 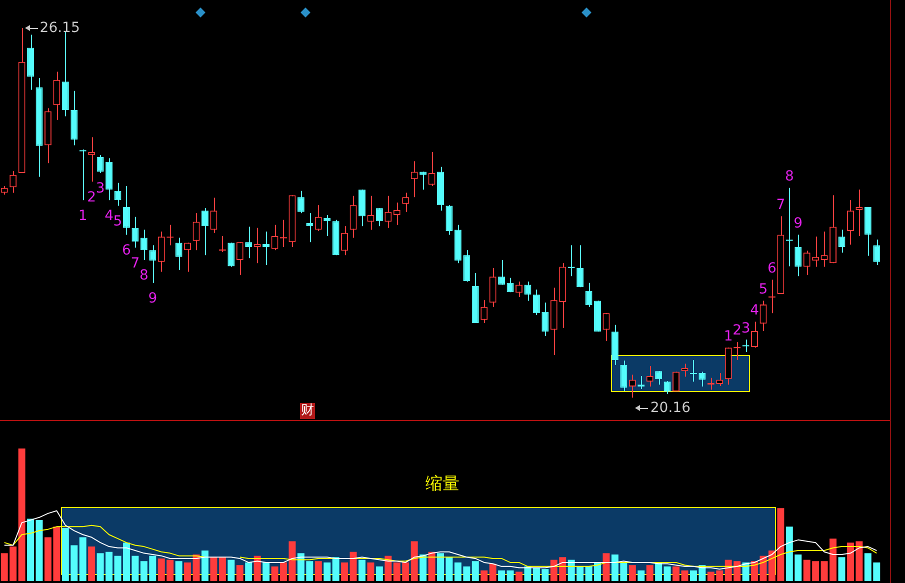 What do you see at coordinates (728, 336) in the screenshot?
I see `text: 1` at bounding box center [728, 336].